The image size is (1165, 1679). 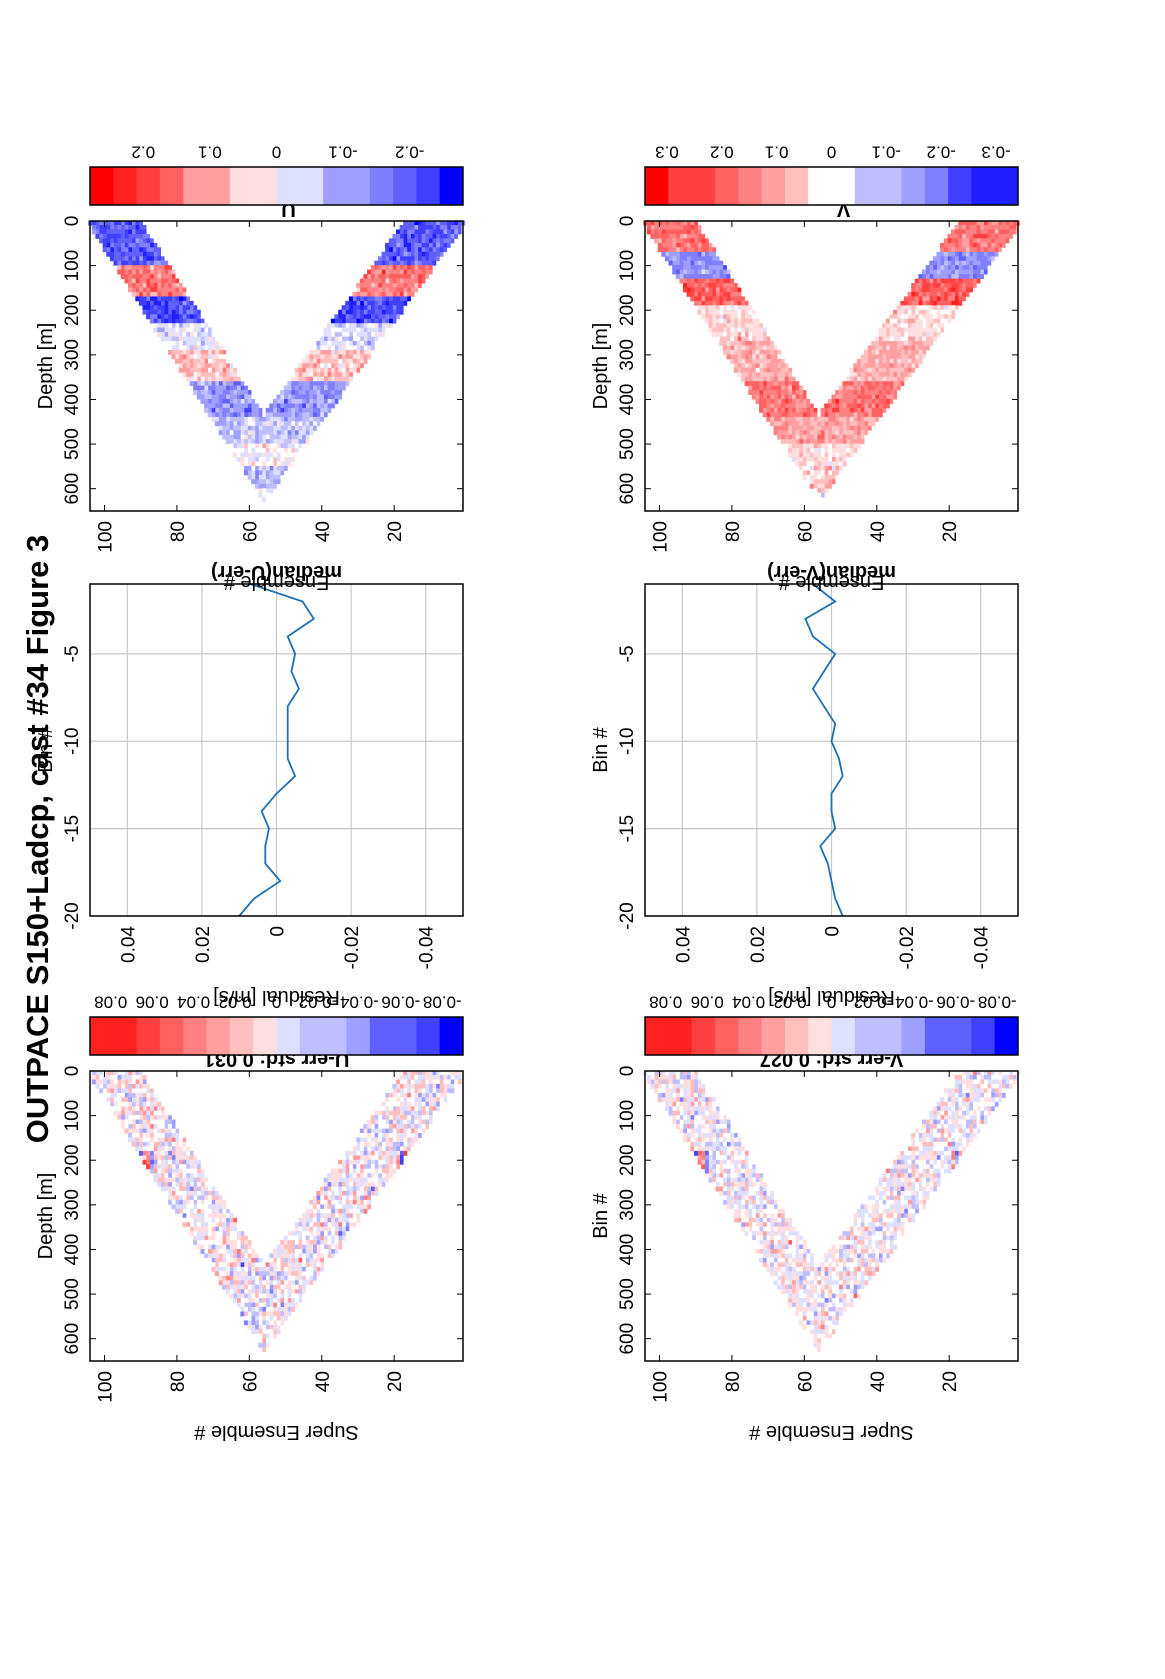 I want to click on colorbar-band, so click(x=311, y=186).